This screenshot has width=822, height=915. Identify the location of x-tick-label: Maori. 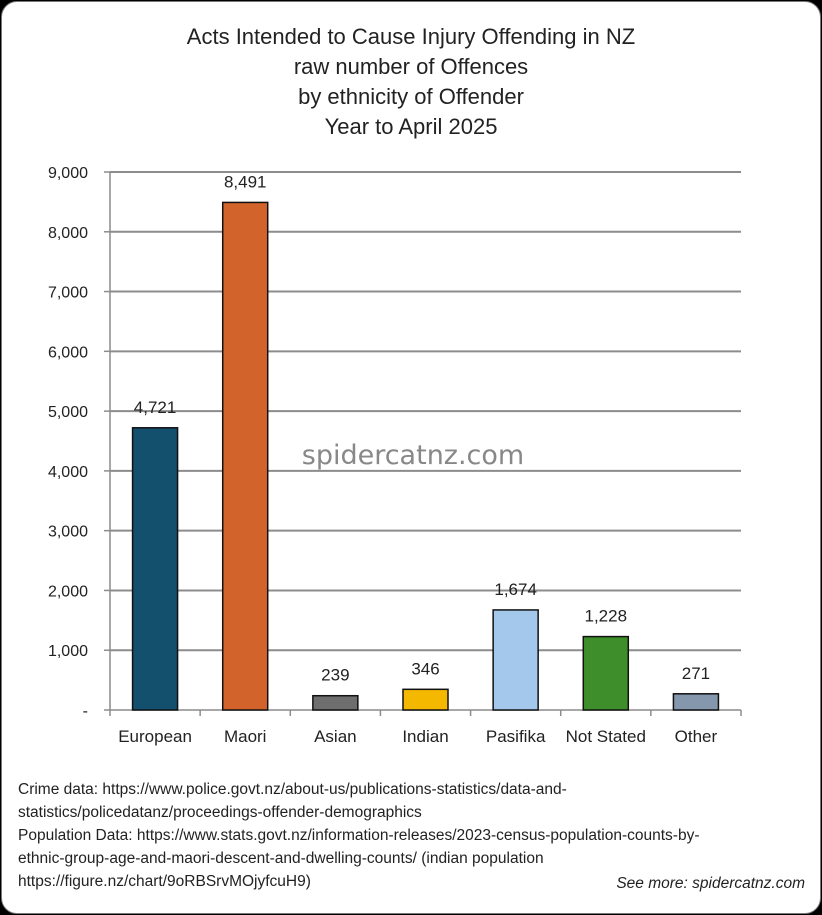
(245, 736).